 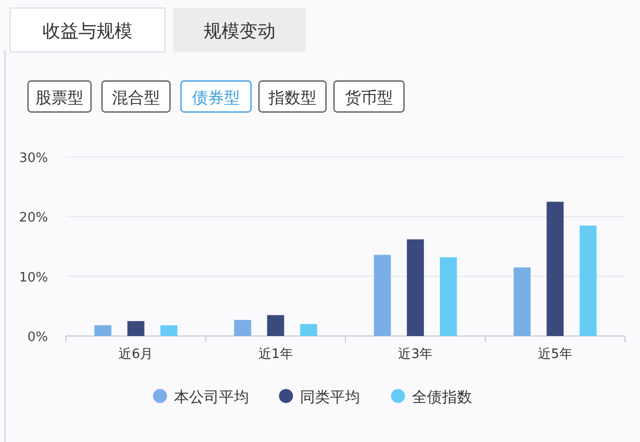 I want to click on legend-label: 全债指数, so click(x=442, y=397).